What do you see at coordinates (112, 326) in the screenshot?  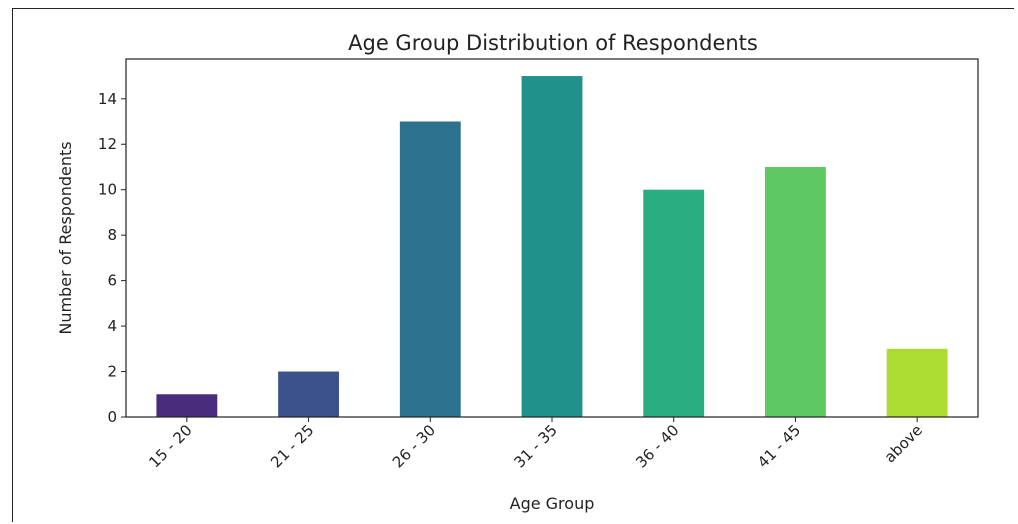 I see `y-tick-label: 4` at bounding box center [112, 326].